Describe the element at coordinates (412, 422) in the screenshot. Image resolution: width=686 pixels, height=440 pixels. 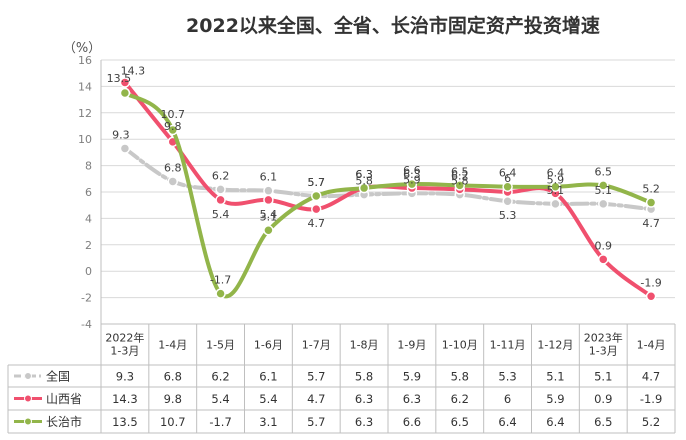
I see `table-cell: 6.6` at that location.